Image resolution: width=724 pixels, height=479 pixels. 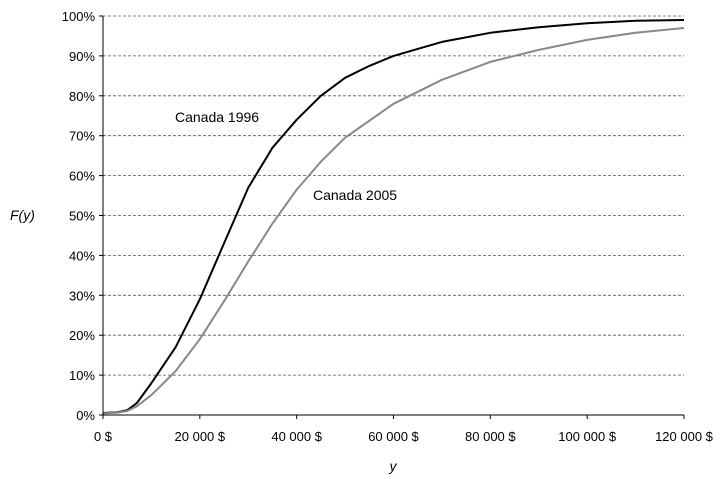 What do you see at coordinates (82, 176) in the screenshot?
I see `y-tick-label-6: 60%` at bounding box center [82, 176].